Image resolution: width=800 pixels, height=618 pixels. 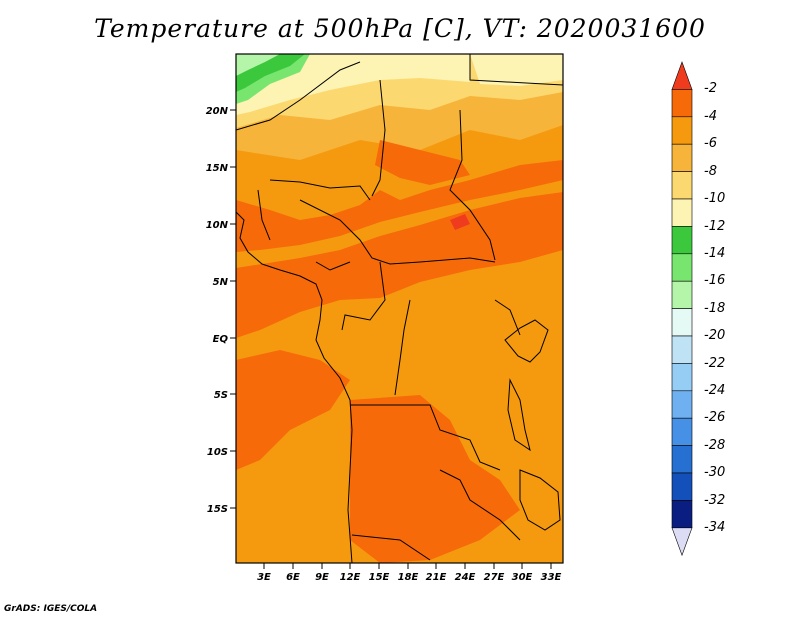 I want to click on lon-label: 27E, so click(x=494, y=577).